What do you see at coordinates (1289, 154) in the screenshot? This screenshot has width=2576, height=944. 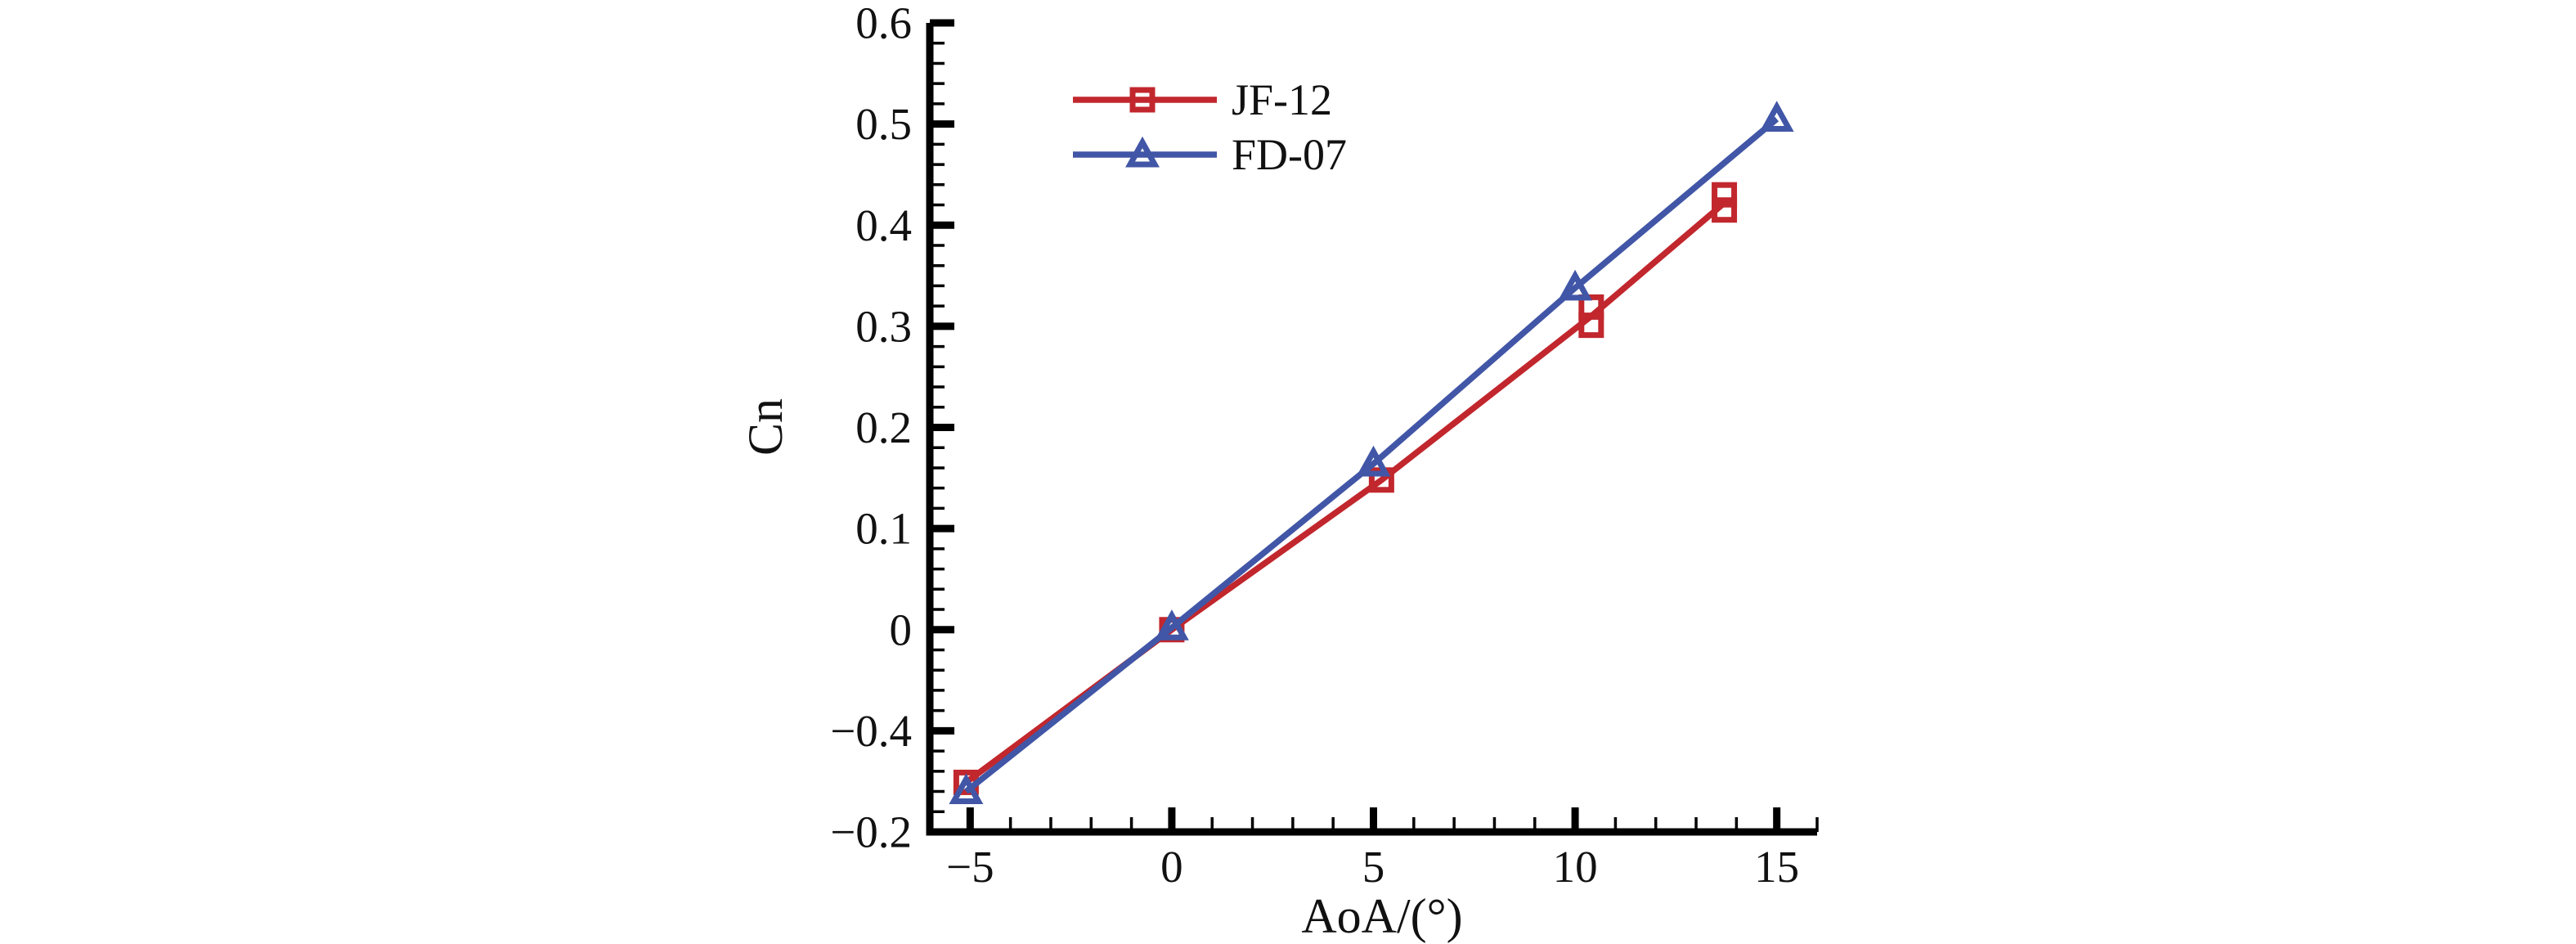 I see `legend-label: FD-07` at bounding box center [1289, 154].